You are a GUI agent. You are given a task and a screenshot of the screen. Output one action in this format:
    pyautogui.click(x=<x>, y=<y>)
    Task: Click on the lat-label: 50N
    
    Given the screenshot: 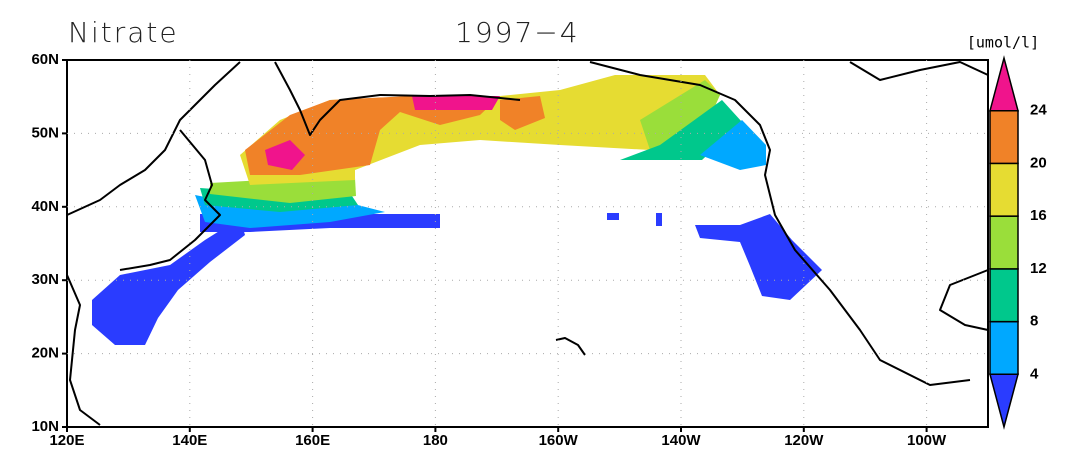 What is the action you would take?
    pyautogui.click(x=45, y=132)
    